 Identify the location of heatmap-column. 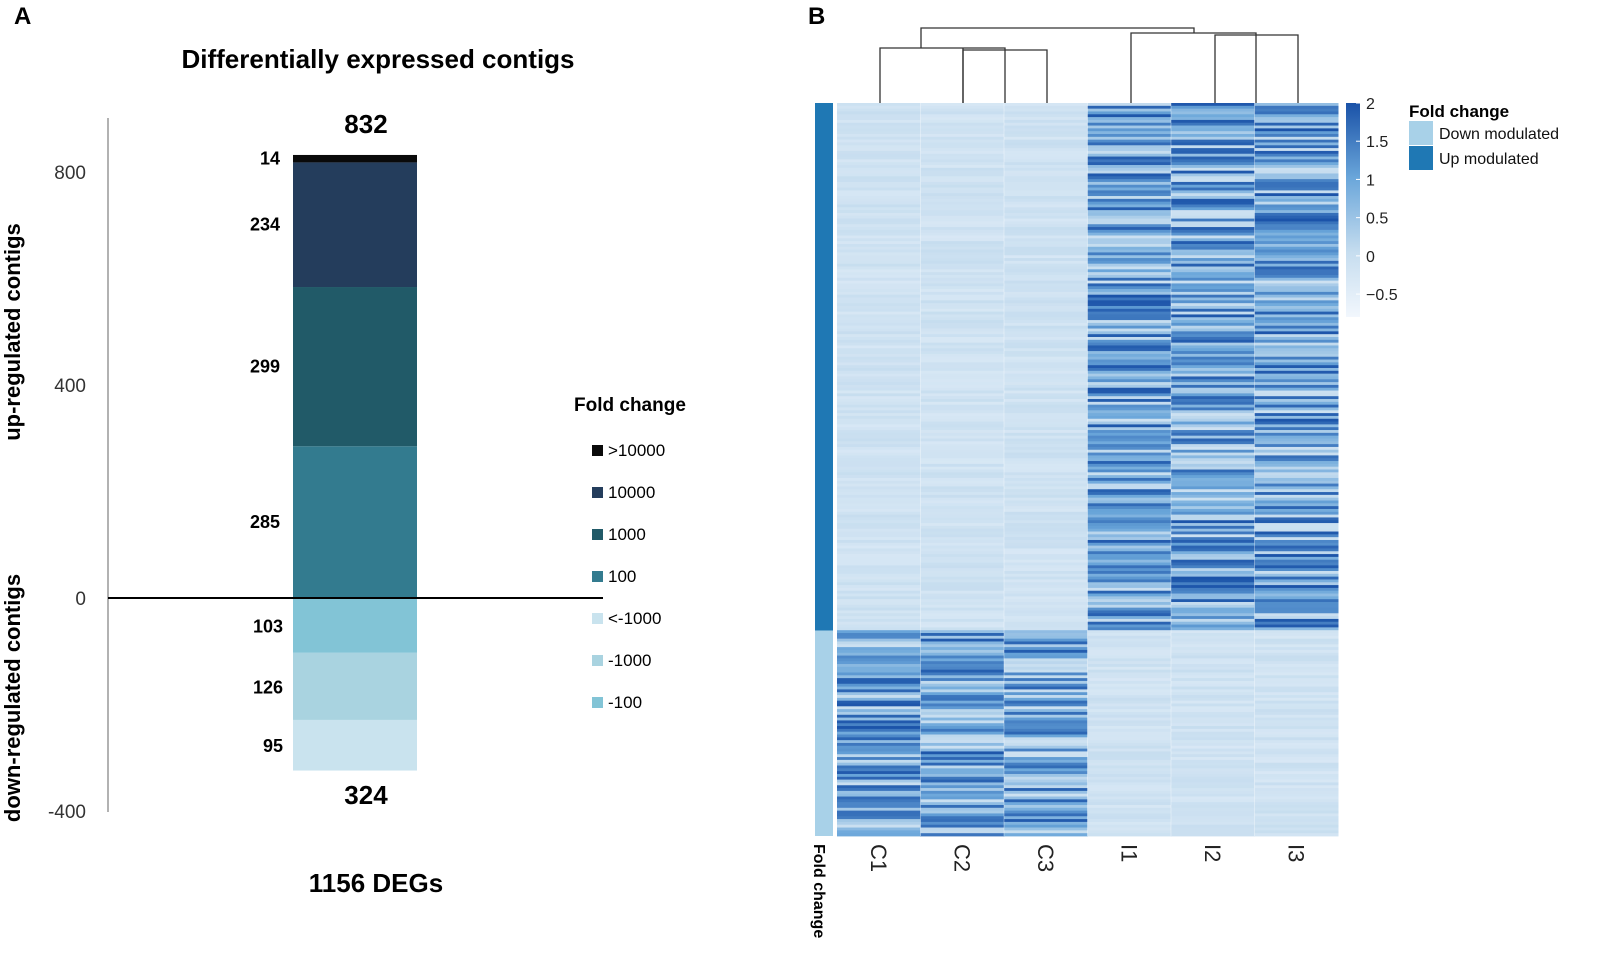
(879, 470).